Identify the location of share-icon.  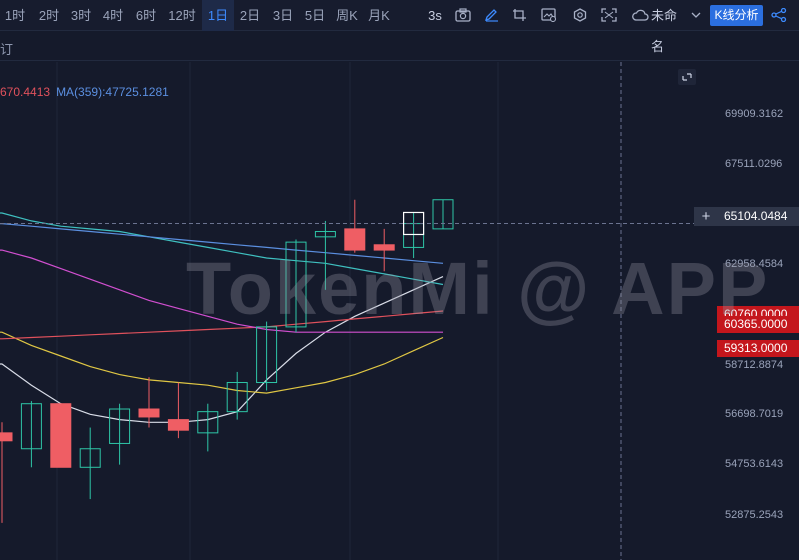
(779, 15).